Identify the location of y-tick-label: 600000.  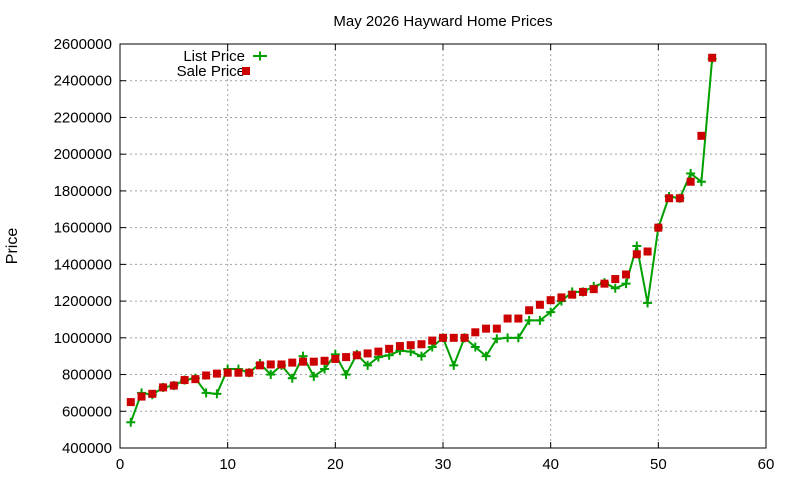
(87, 411).